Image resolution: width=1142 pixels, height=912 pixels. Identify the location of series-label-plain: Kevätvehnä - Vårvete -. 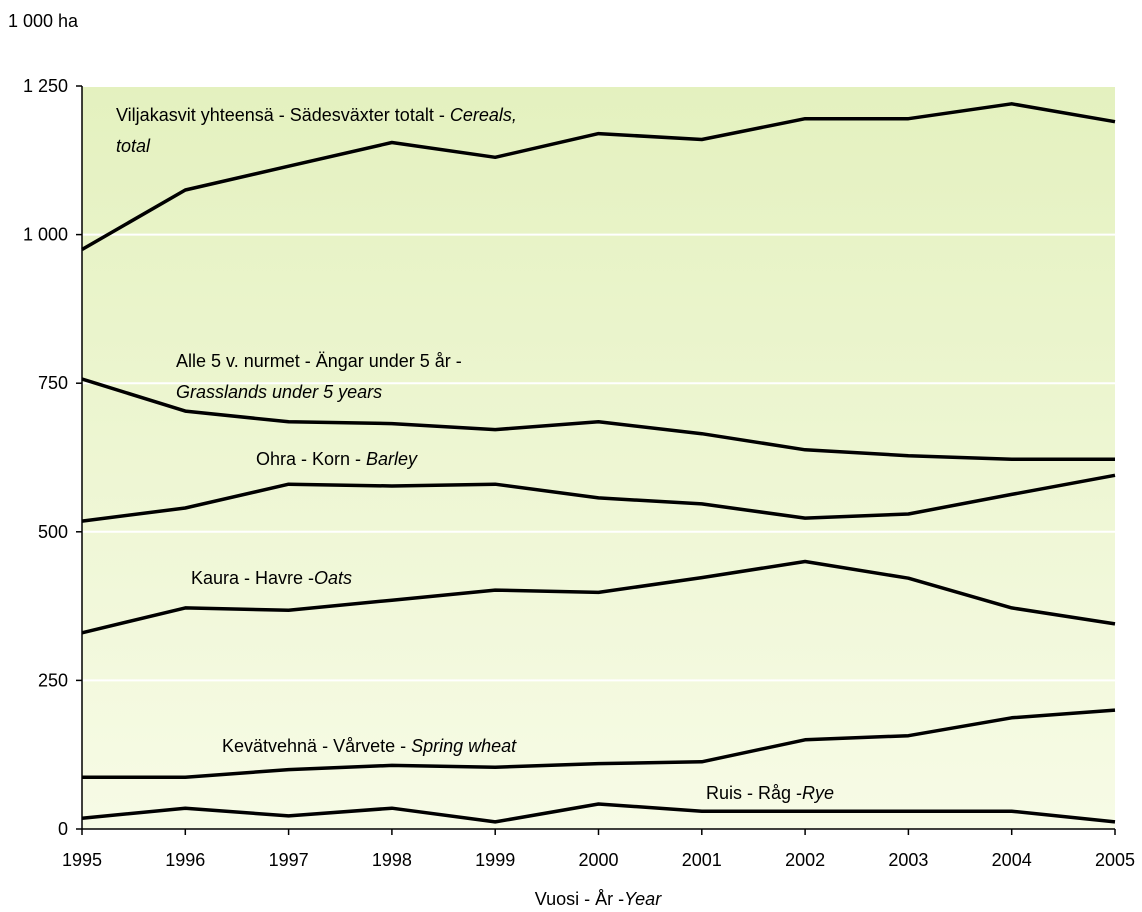
(316, 746).